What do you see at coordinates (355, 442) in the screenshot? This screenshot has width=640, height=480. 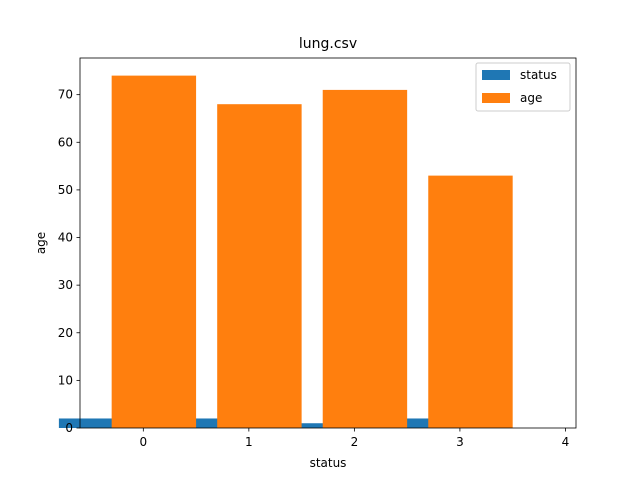 I see `x-tick-label: 2` at bounding box center [355, 442].